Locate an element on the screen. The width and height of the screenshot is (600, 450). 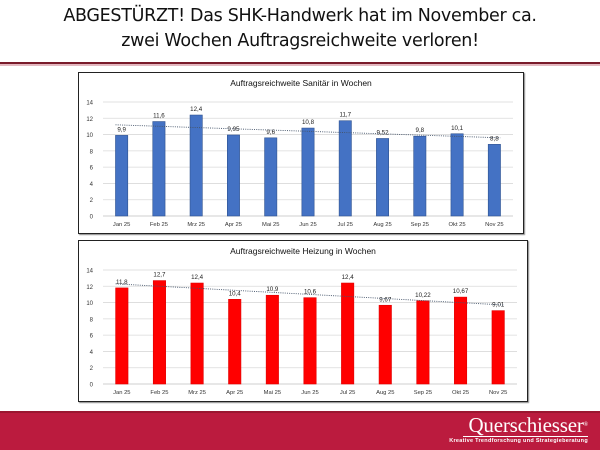
data-label: 10,22 is located at coordinates (423, 295).